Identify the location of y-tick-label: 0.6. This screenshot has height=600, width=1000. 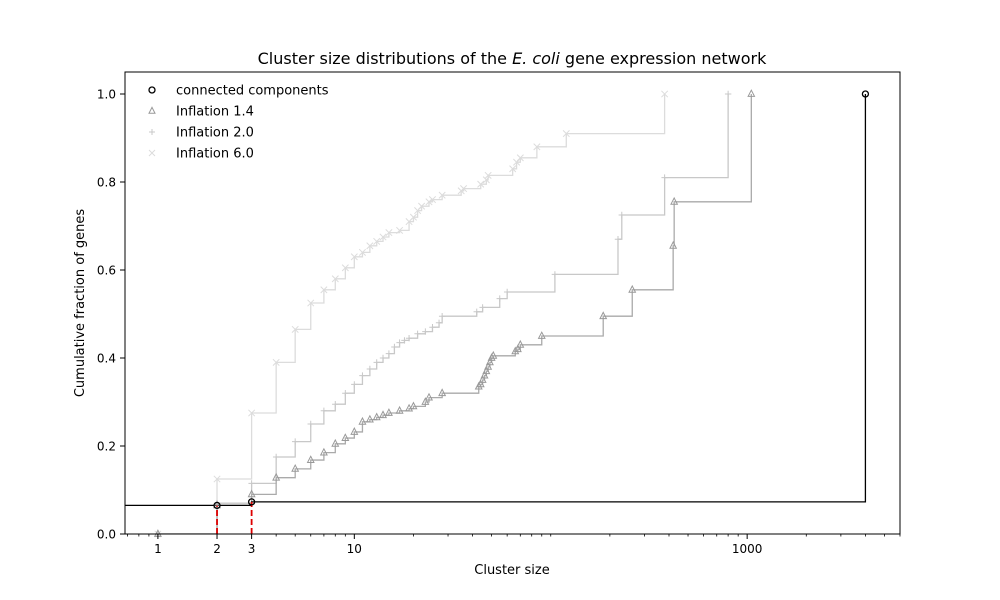
(106, 271).